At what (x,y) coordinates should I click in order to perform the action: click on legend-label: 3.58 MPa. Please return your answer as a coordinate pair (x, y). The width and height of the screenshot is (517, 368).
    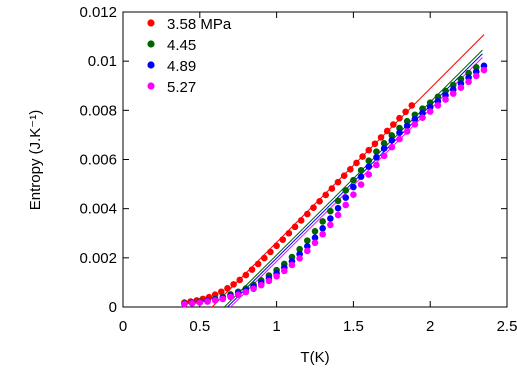
    Looking at the image, I should click on (199, 24).